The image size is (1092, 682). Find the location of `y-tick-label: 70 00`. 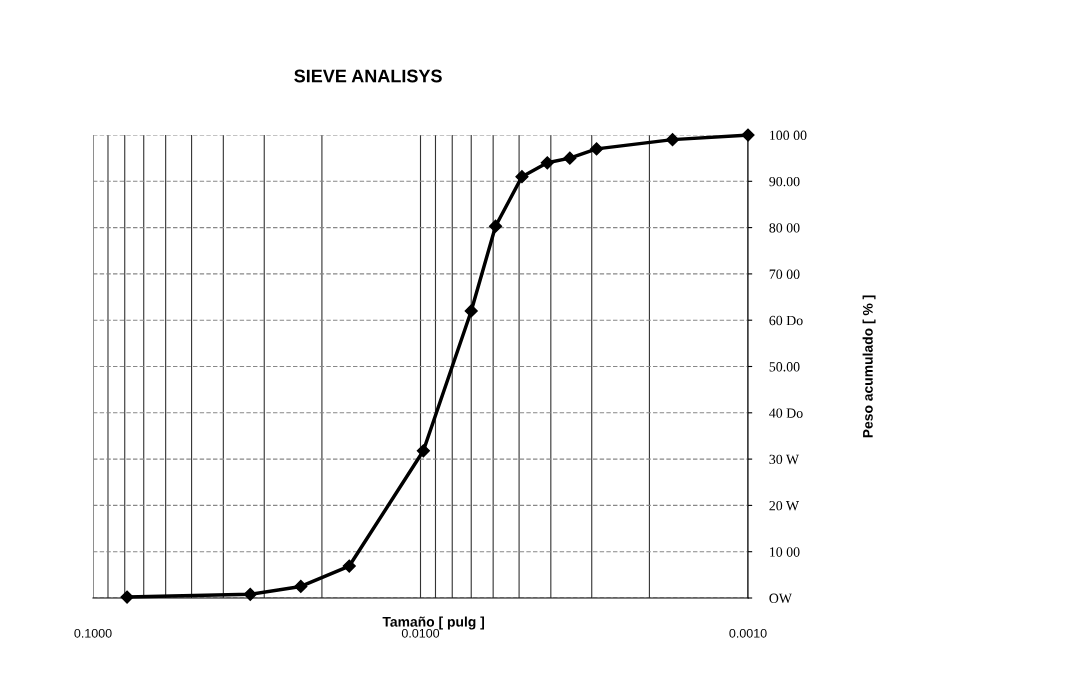

y-tick-label: 70 00 is located at coordinates (784, 274).